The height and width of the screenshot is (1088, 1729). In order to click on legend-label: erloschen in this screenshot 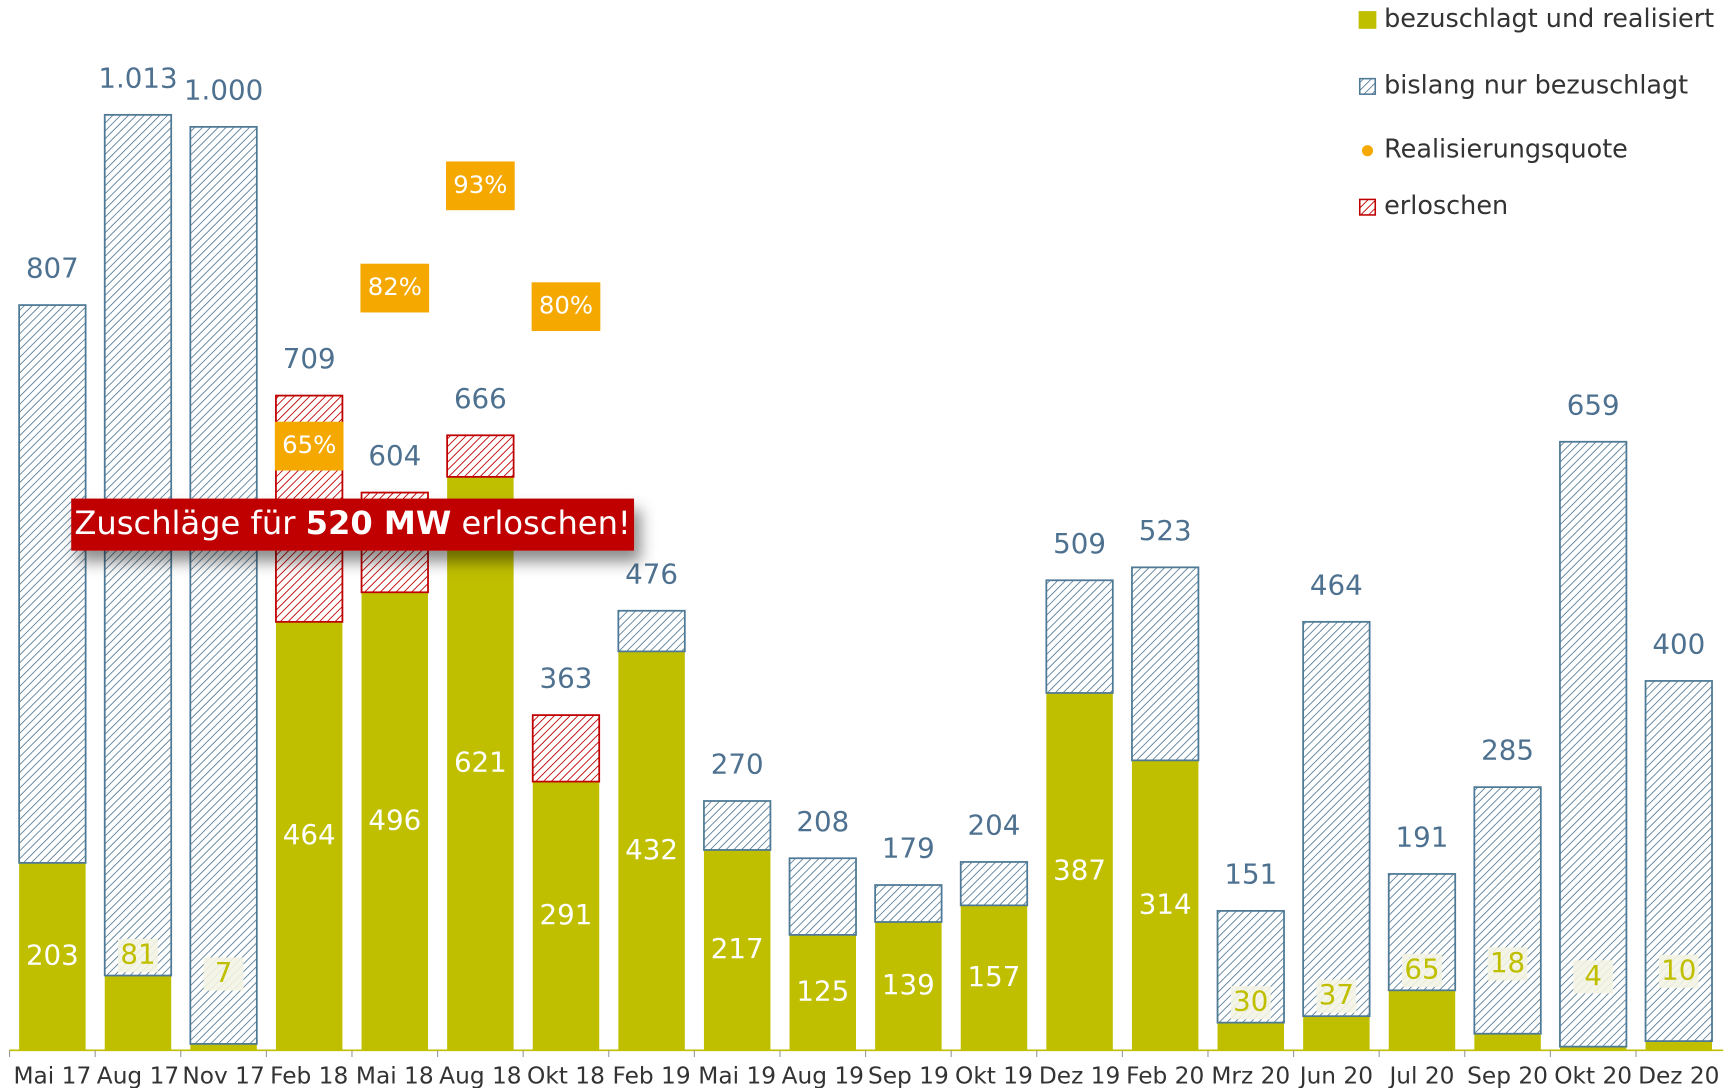, I will do `click(1446, 206)`.